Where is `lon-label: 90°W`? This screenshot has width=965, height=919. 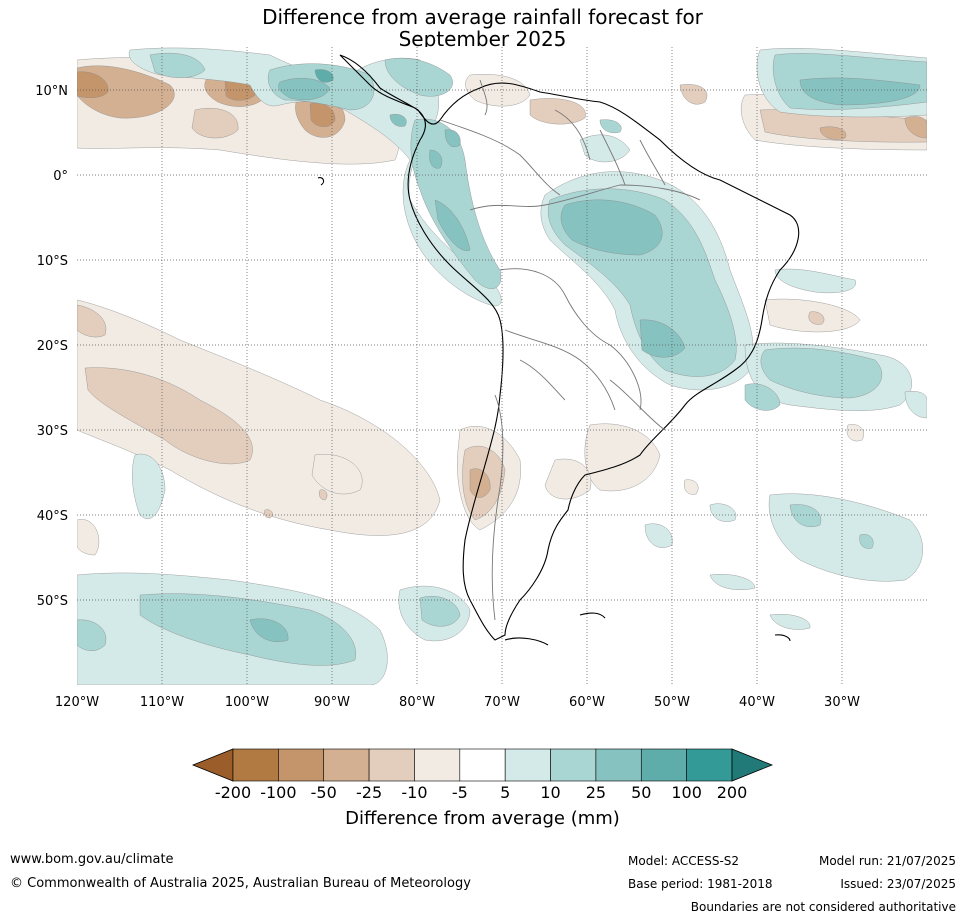 lon-label: 90°W is located at coordinates (332, 702).